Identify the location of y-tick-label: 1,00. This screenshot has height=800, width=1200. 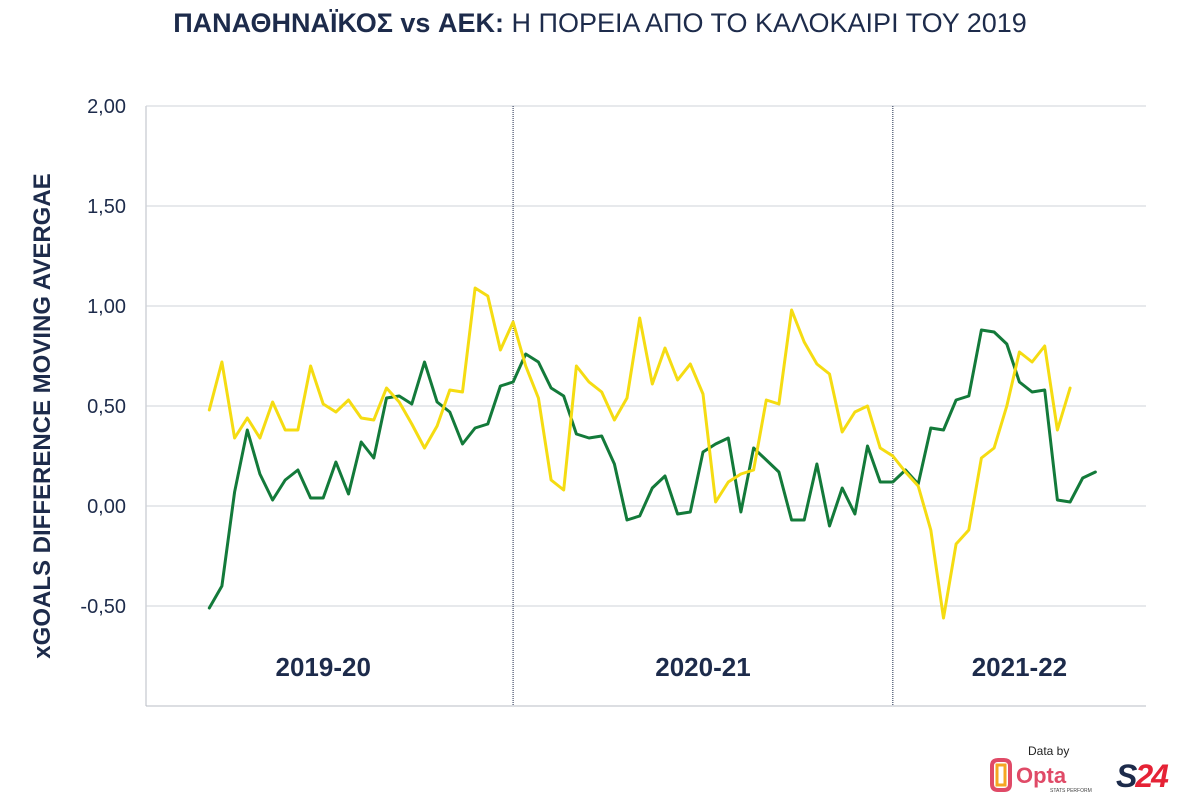
(106, 307).